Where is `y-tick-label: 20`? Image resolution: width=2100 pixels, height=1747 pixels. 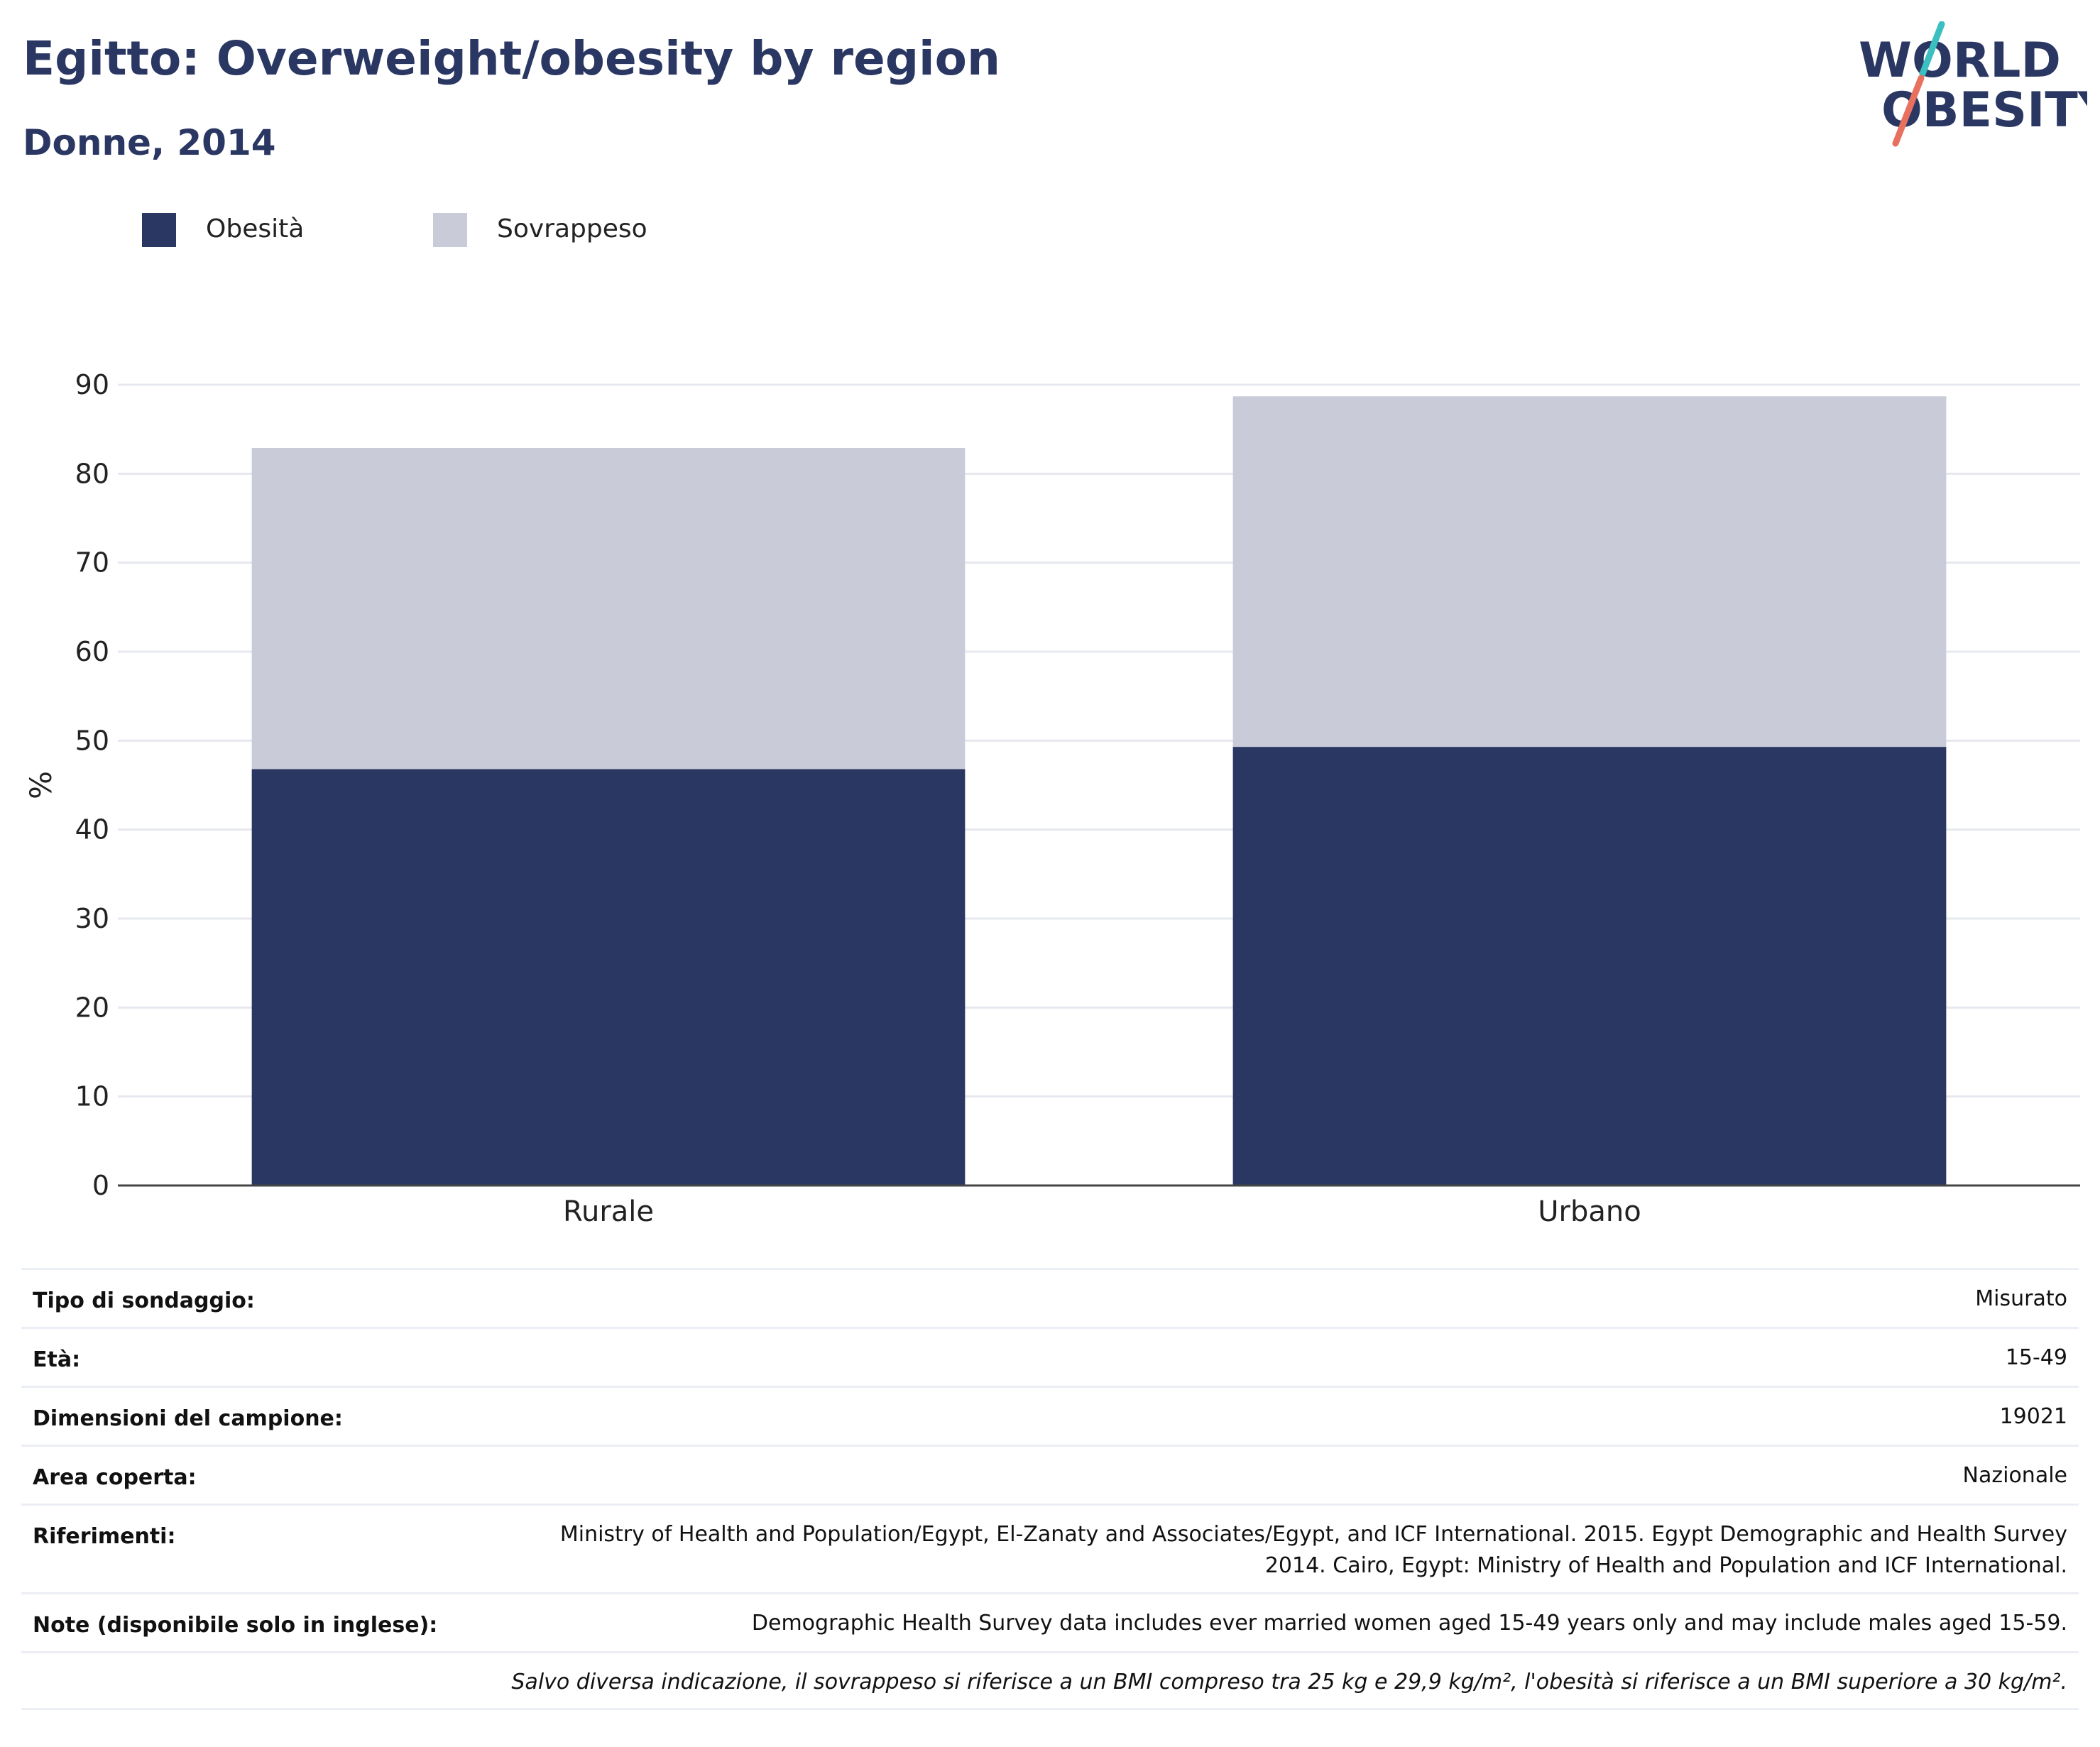
y-tick-label: 20 is located at coordinates (92, 1007).